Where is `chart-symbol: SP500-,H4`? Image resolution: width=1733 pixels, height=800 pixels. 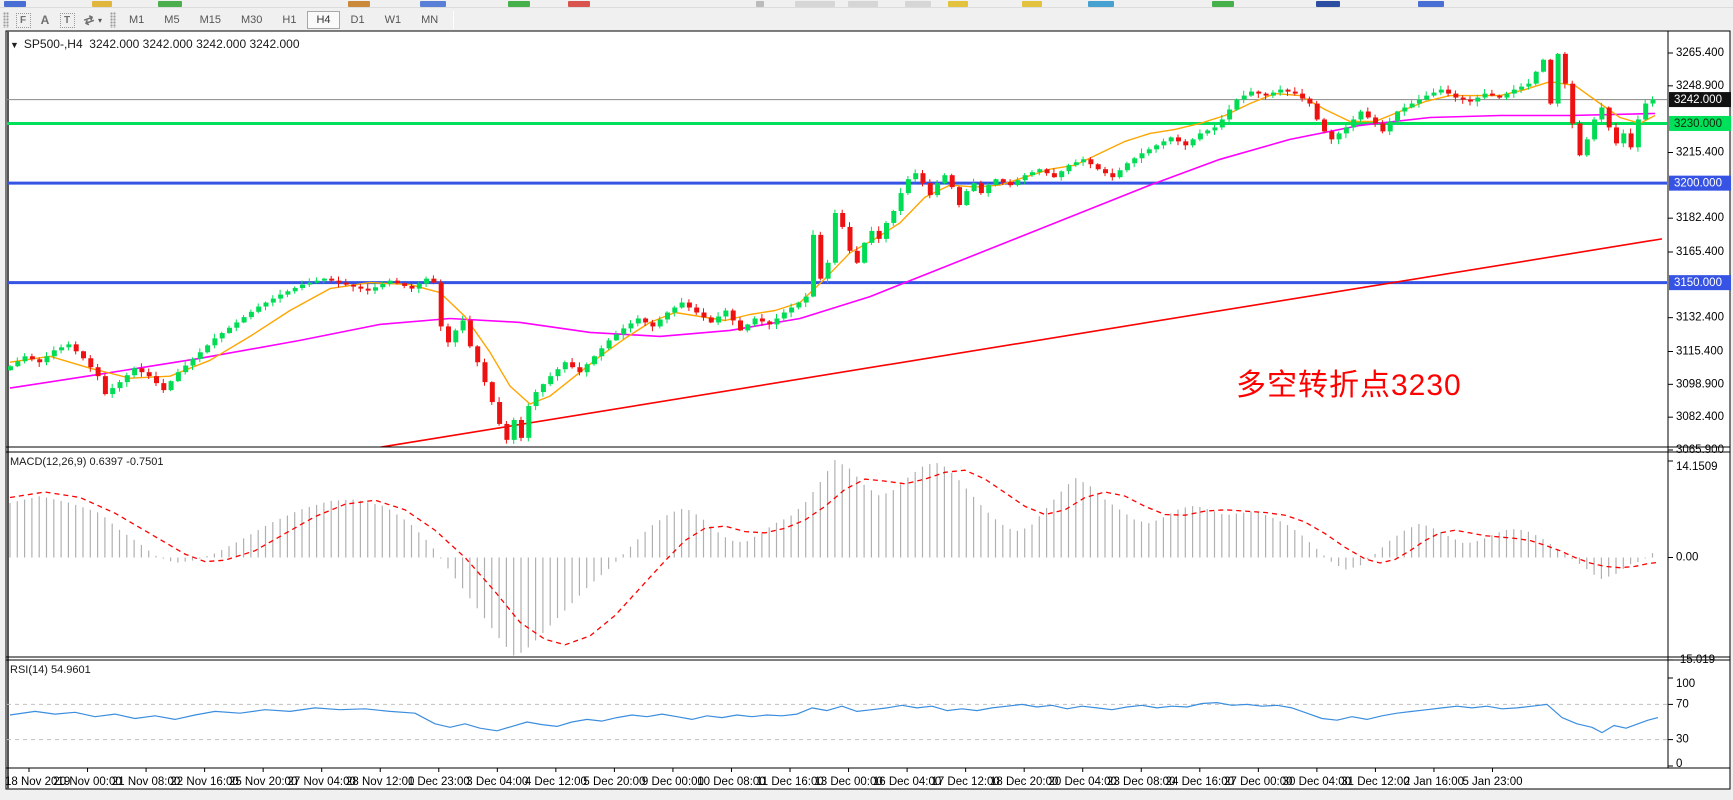
chart-symbol: SP500-,H4 is located at coordinates (53, 44).